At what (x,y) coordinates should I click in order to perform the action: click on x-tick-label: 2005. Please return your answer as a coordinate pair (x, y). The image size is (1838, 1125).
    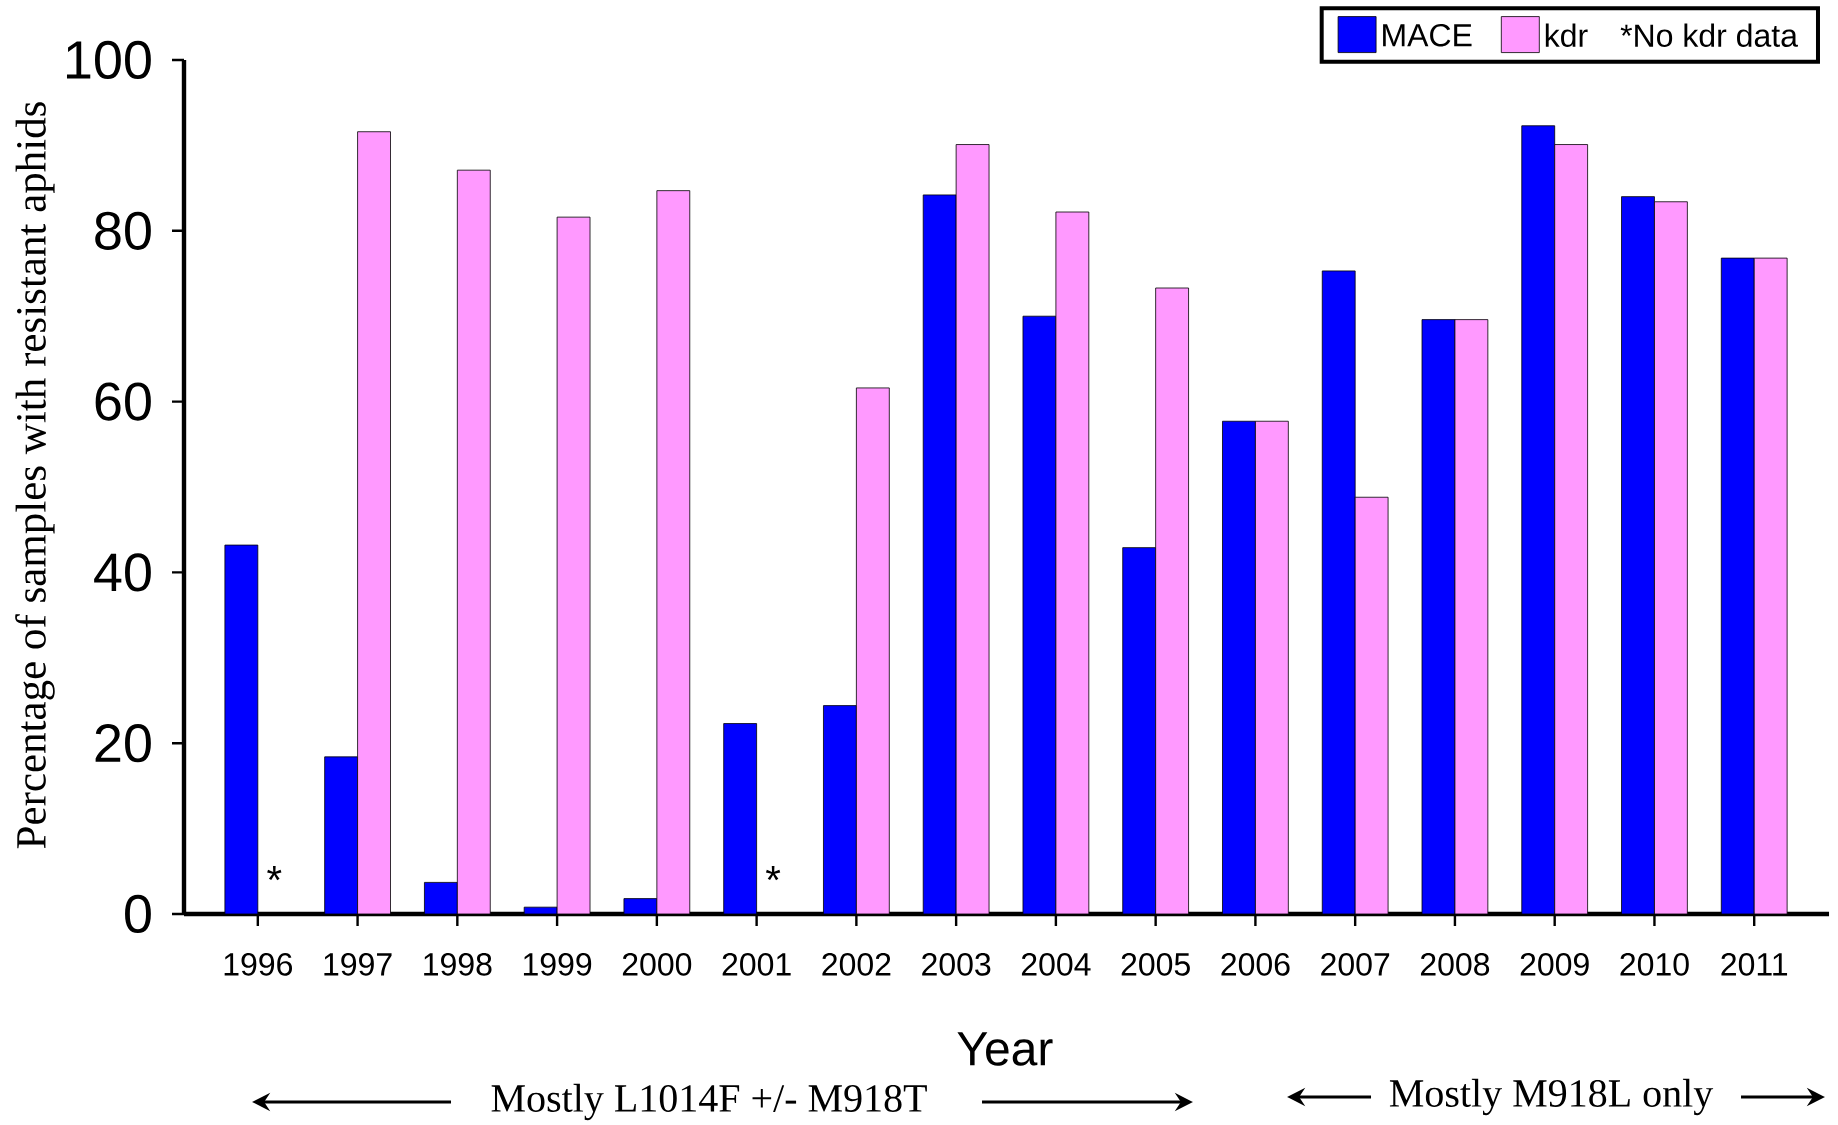
    Looking at the image, I should click on (1155, 964).